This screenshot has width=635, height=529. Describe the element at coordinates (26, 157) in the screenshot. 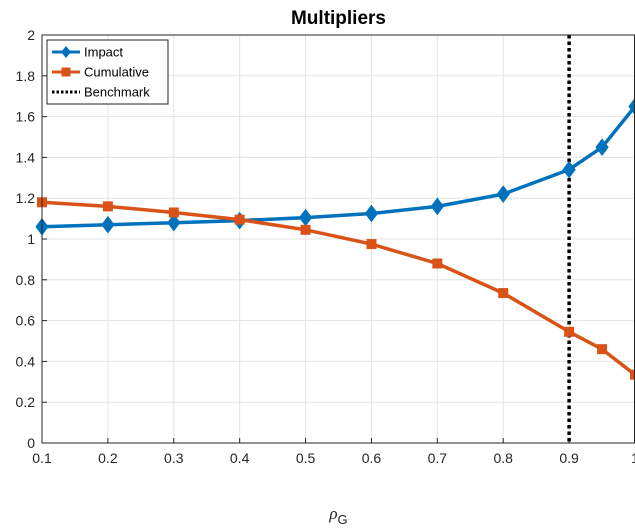

I see `y-tick-label: 1.4` at that location.